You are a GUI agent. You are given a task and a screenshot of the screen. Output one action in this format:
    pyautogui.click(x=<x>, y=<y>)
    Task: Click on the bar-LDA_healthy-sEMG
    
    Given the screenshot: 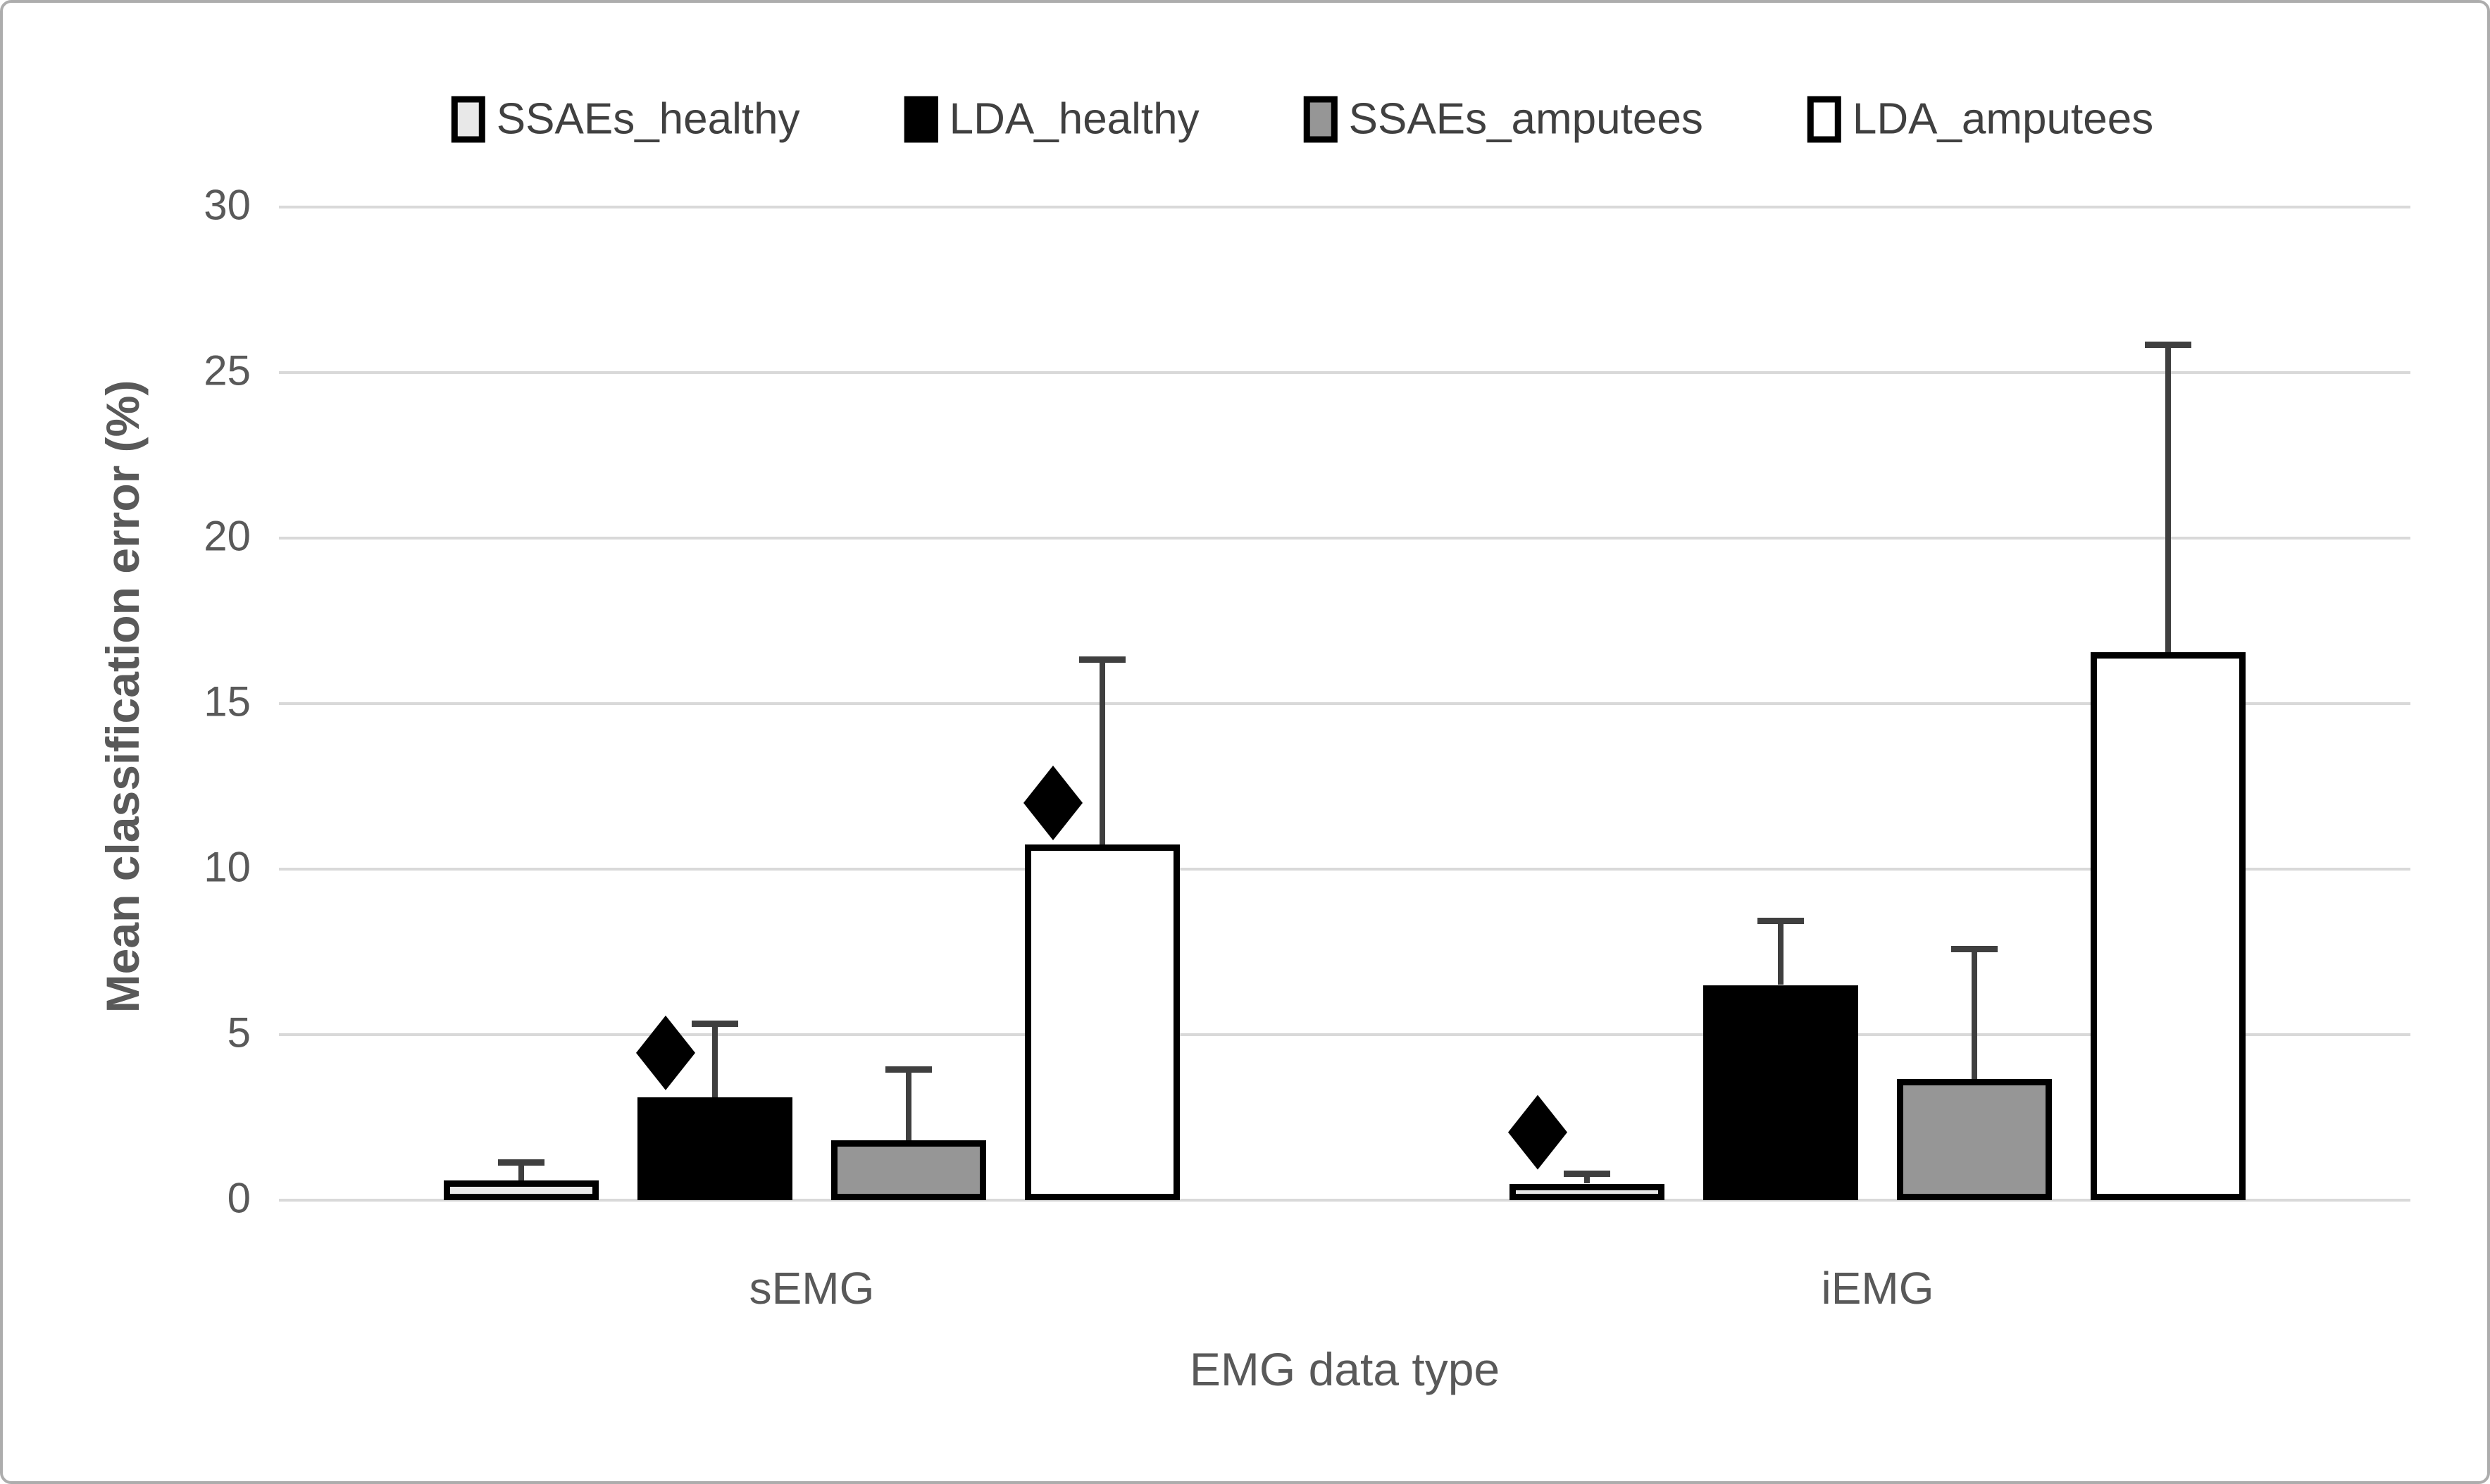 What is the action you would take?
    pyautogui.click(x=714, y=1148)
    